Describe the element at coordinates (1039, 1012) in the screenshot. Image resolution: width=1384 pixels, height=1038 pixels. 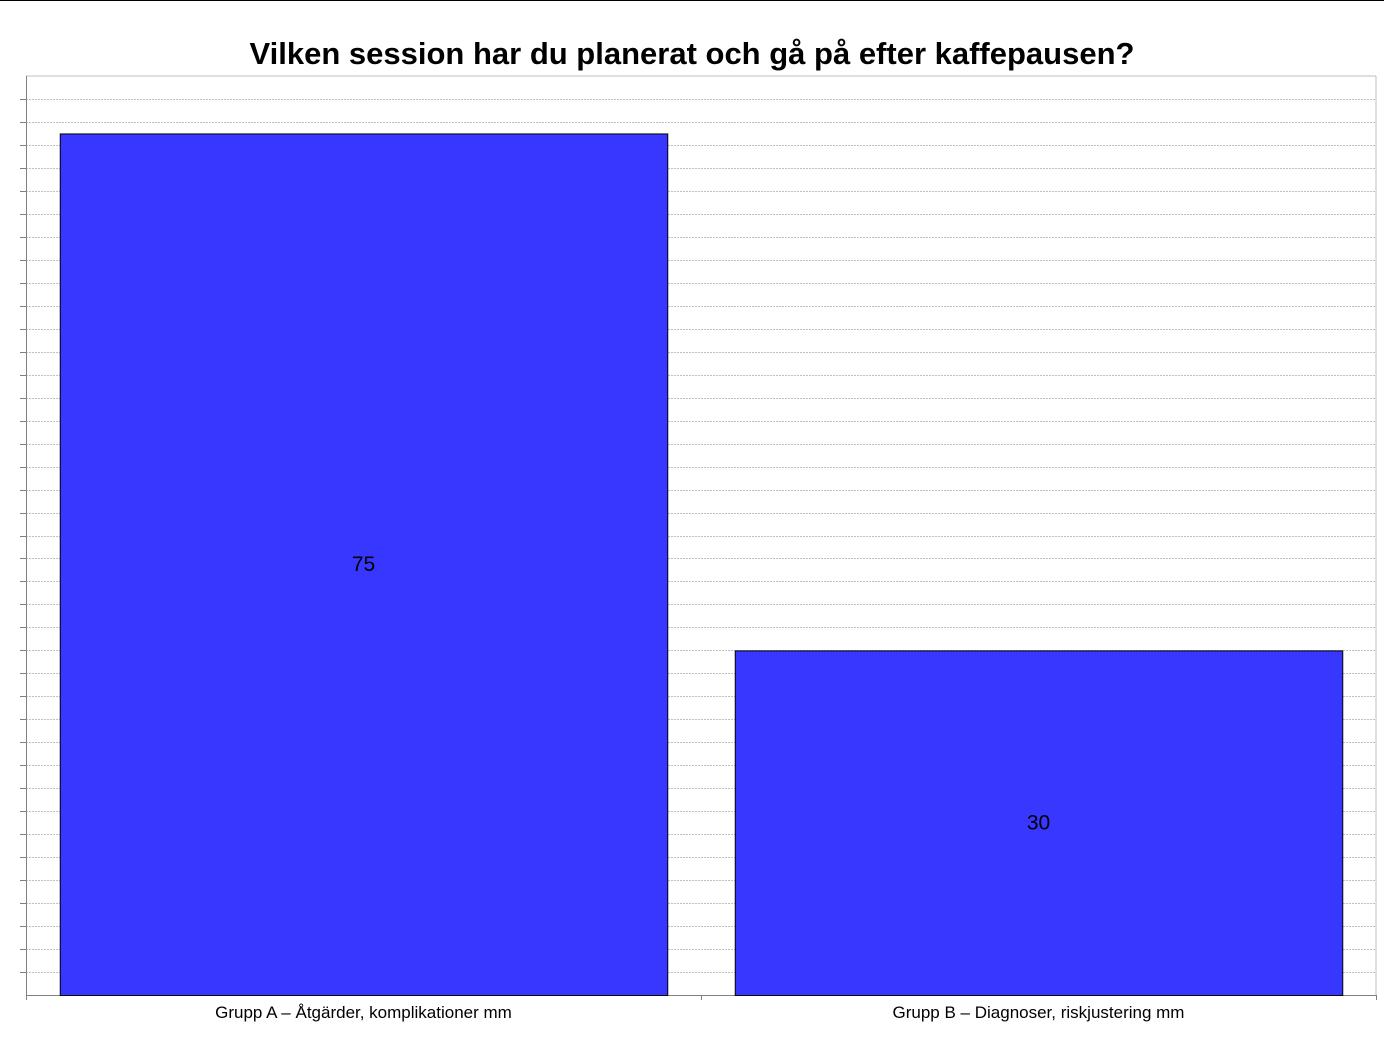
I see `x-tick-label: Grupp B – Diagnoser, riskjustering mm` at that location.